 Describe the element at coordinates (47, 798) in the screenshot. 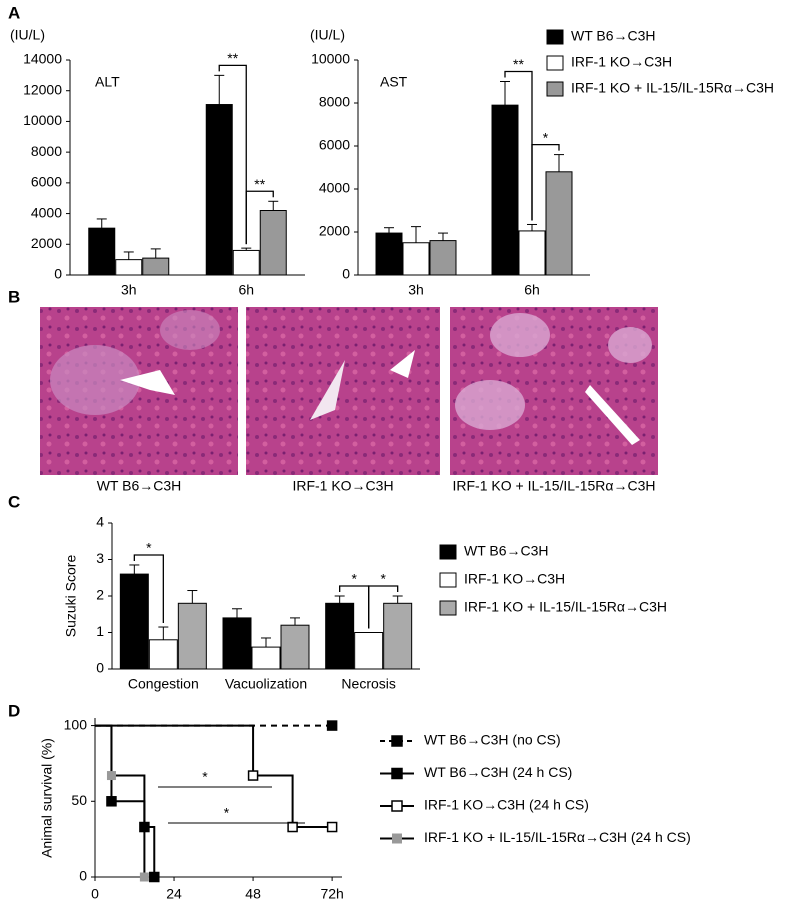

I see `y-axis-label: Animal survival (%)` at that location.